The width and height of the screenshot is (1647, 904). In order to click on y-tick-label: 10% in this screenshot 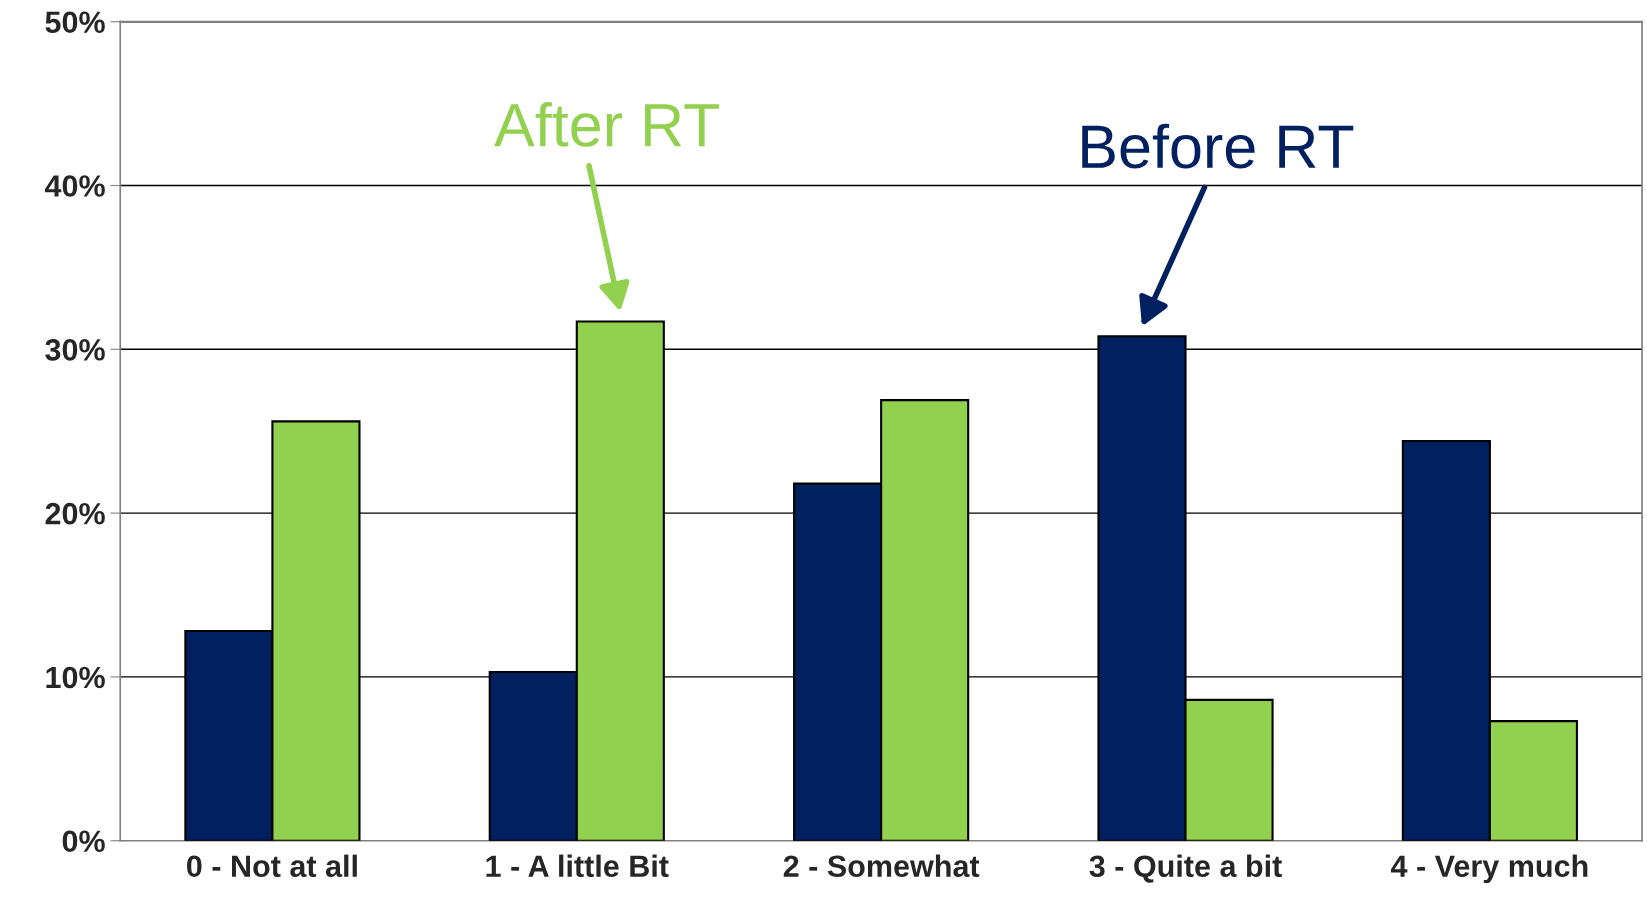, I will do `click(75, 677)`.